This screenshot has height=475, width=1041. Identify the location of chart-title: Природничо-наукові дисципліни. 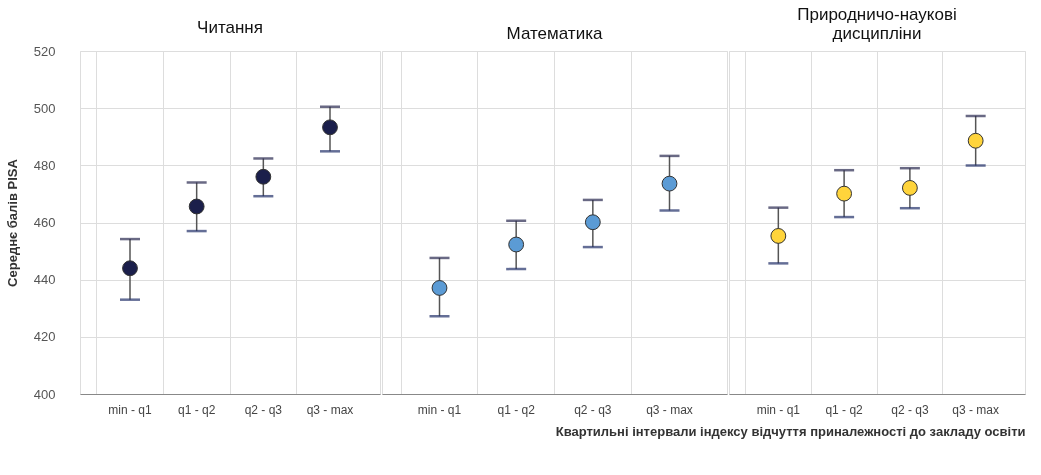
(877, 24).